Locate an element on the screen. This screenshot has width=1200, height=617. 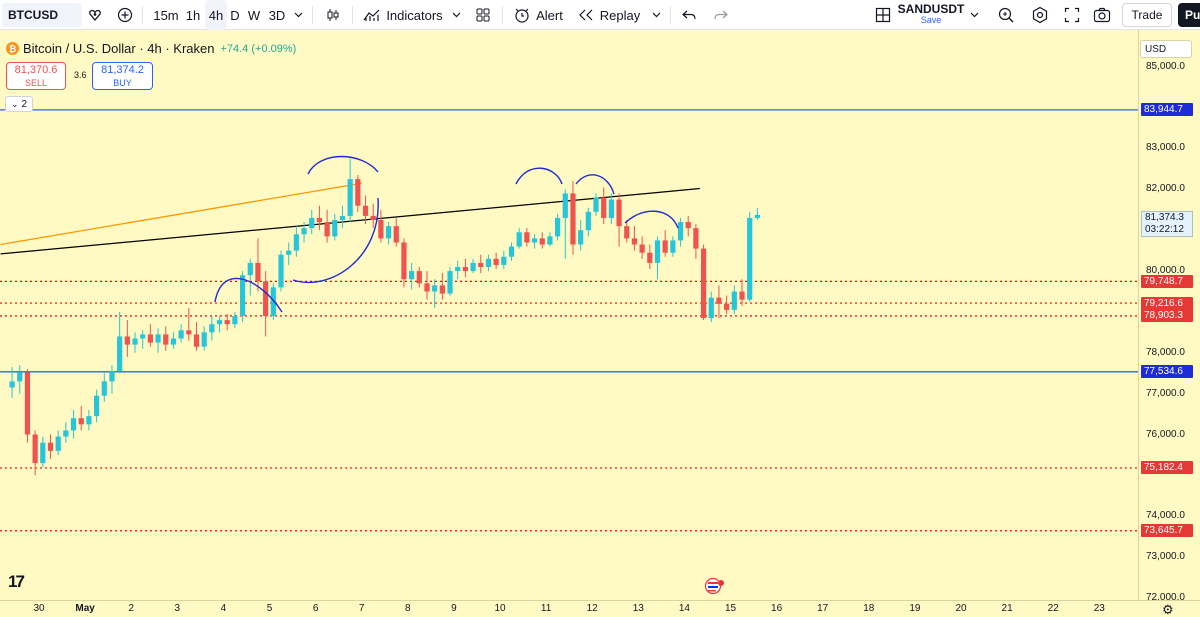
candles-icon is located at coordinates (333, 15).